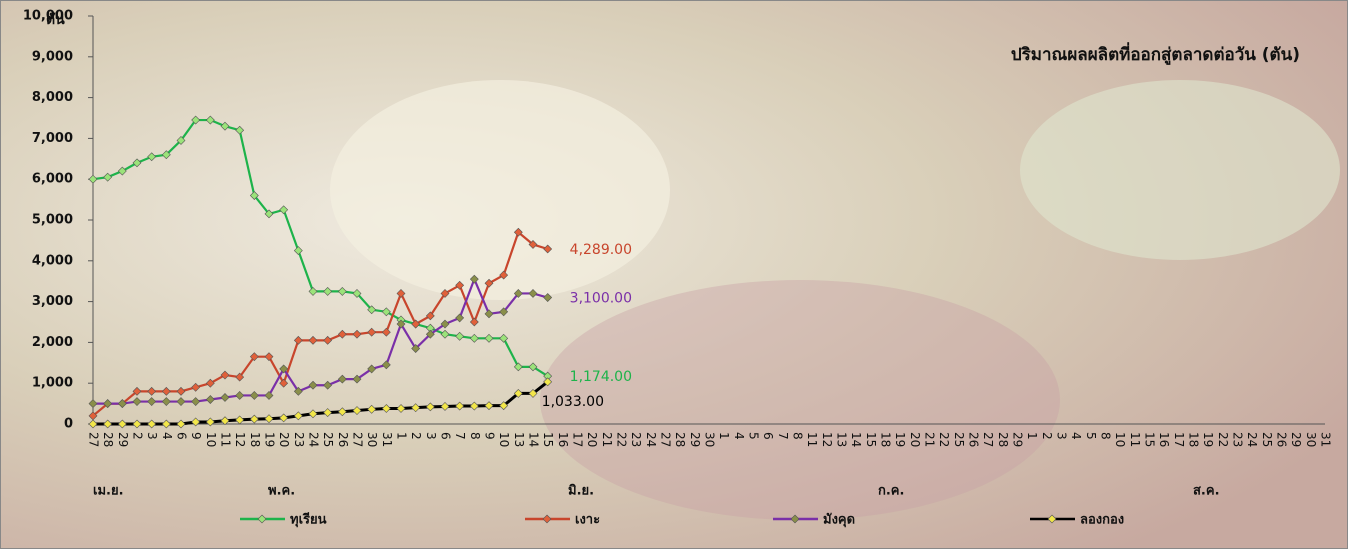  What do you see at coordinates (581, 491) in the screenshot?
I see `month-label: มิ.ย.` at bounding box center [581, 491].